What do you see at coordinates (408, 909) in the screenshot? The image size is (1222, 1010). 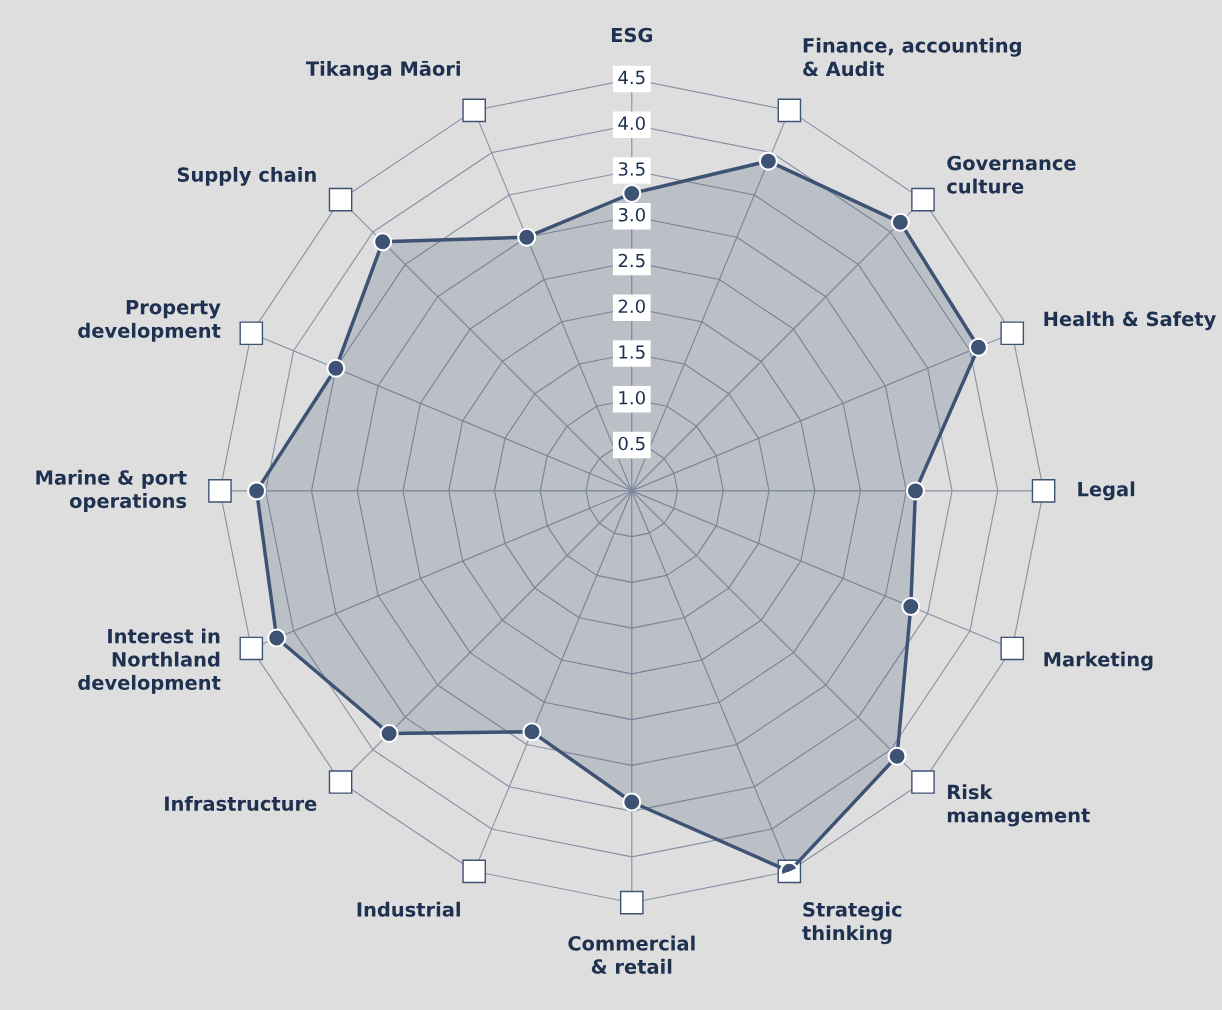 I see `spoke-label: Industrial` at bounding box center [408, 909].